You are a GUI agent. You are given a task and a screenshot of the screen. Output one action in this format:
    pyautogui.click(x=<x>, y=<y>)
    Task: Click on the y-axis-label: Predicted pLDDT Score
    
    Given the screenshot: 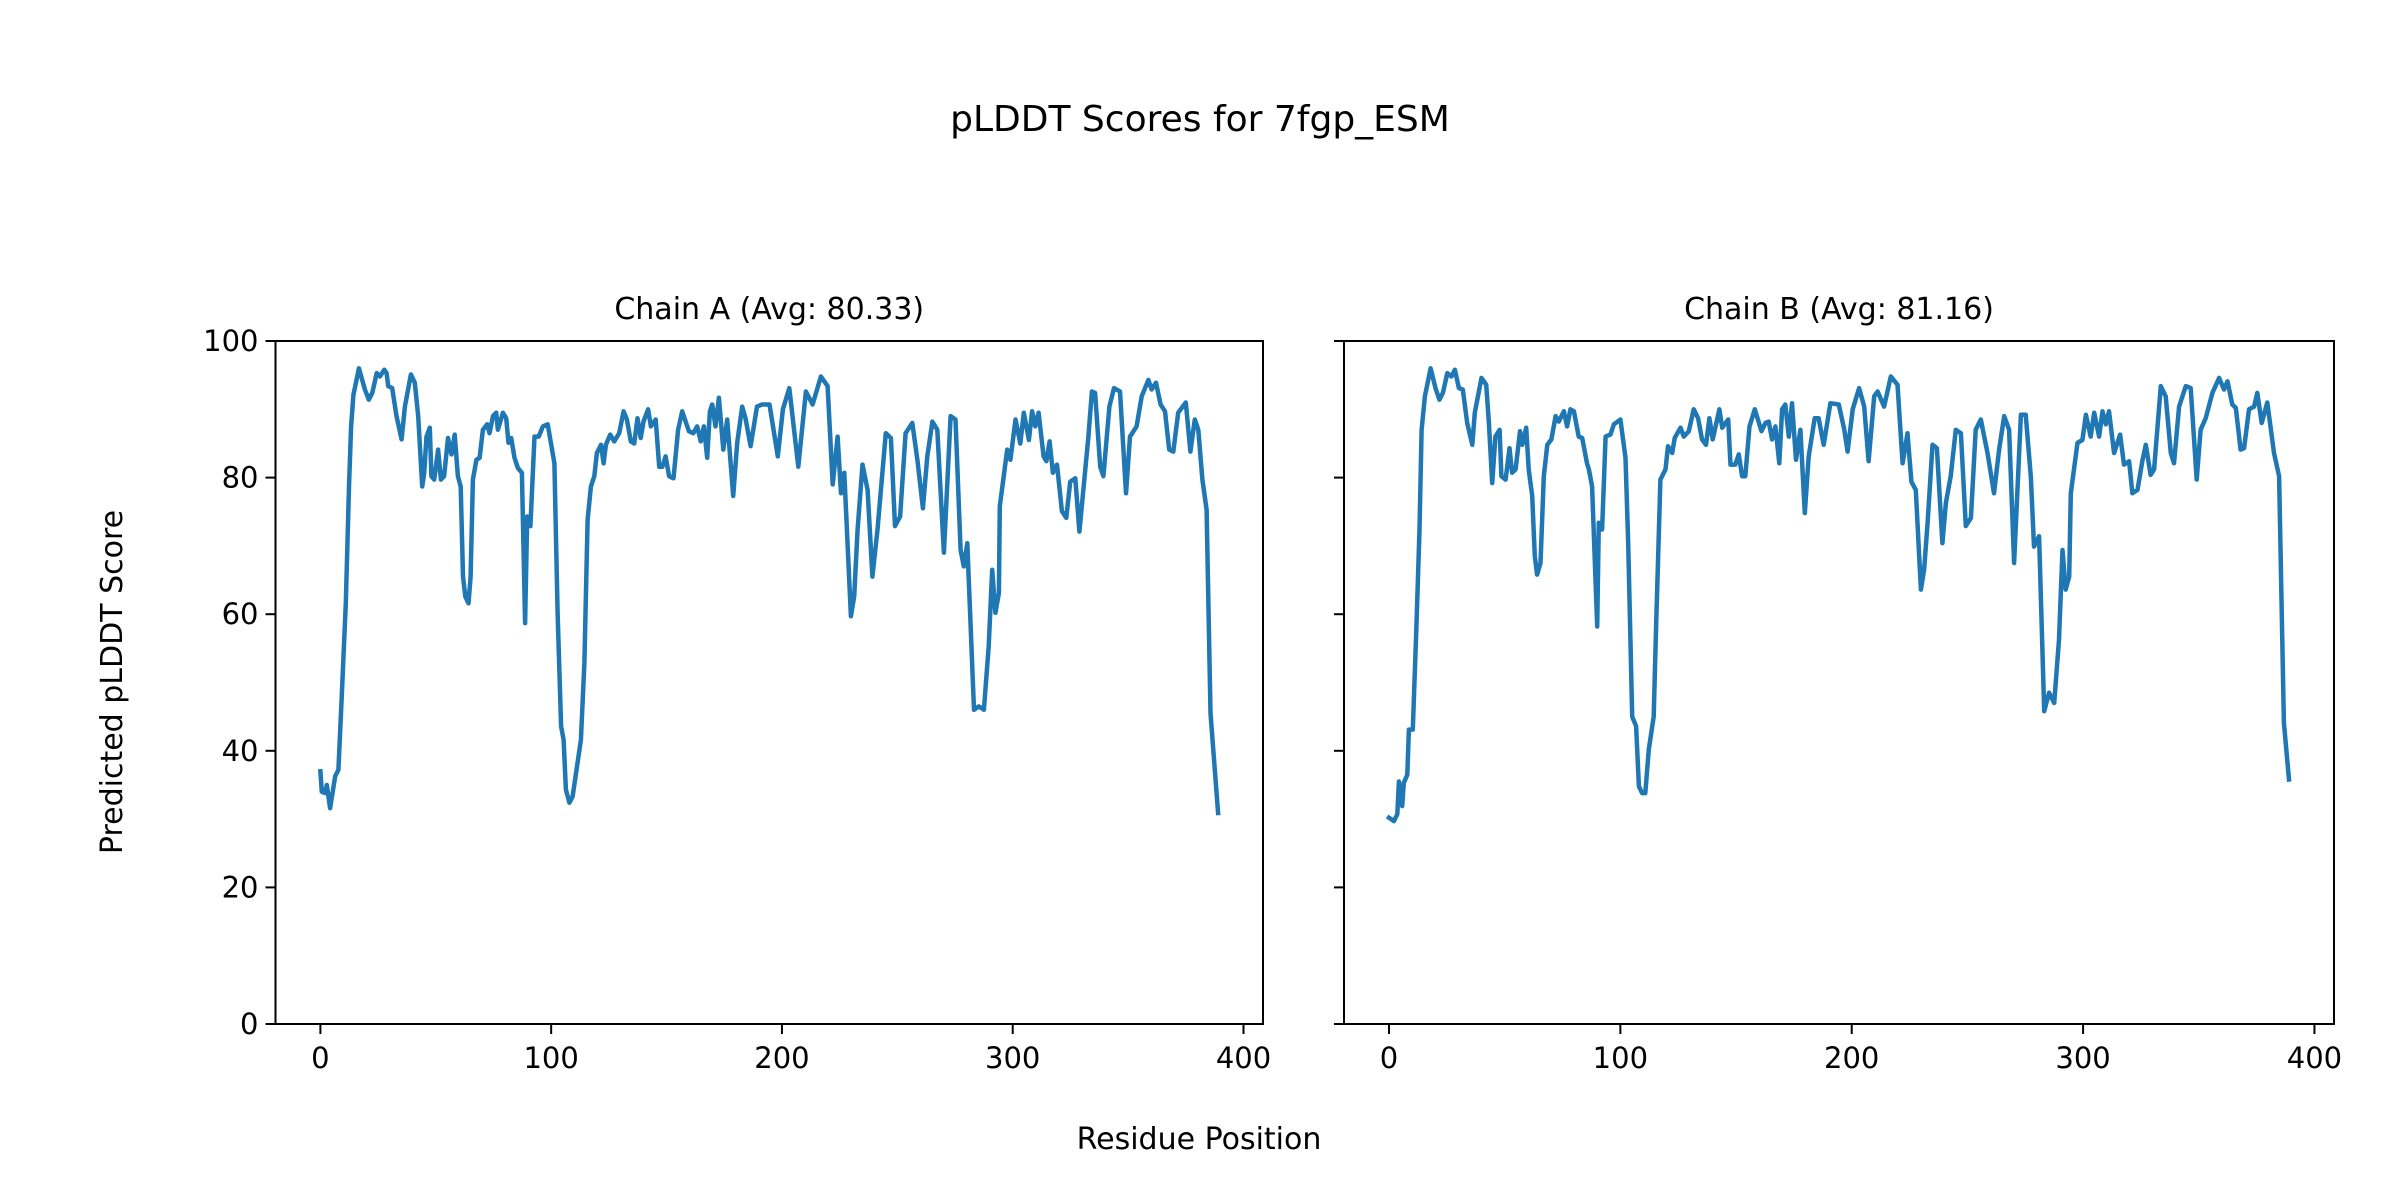 What is the action you would take?
    pyautogui.click(x=112, y=682)
    